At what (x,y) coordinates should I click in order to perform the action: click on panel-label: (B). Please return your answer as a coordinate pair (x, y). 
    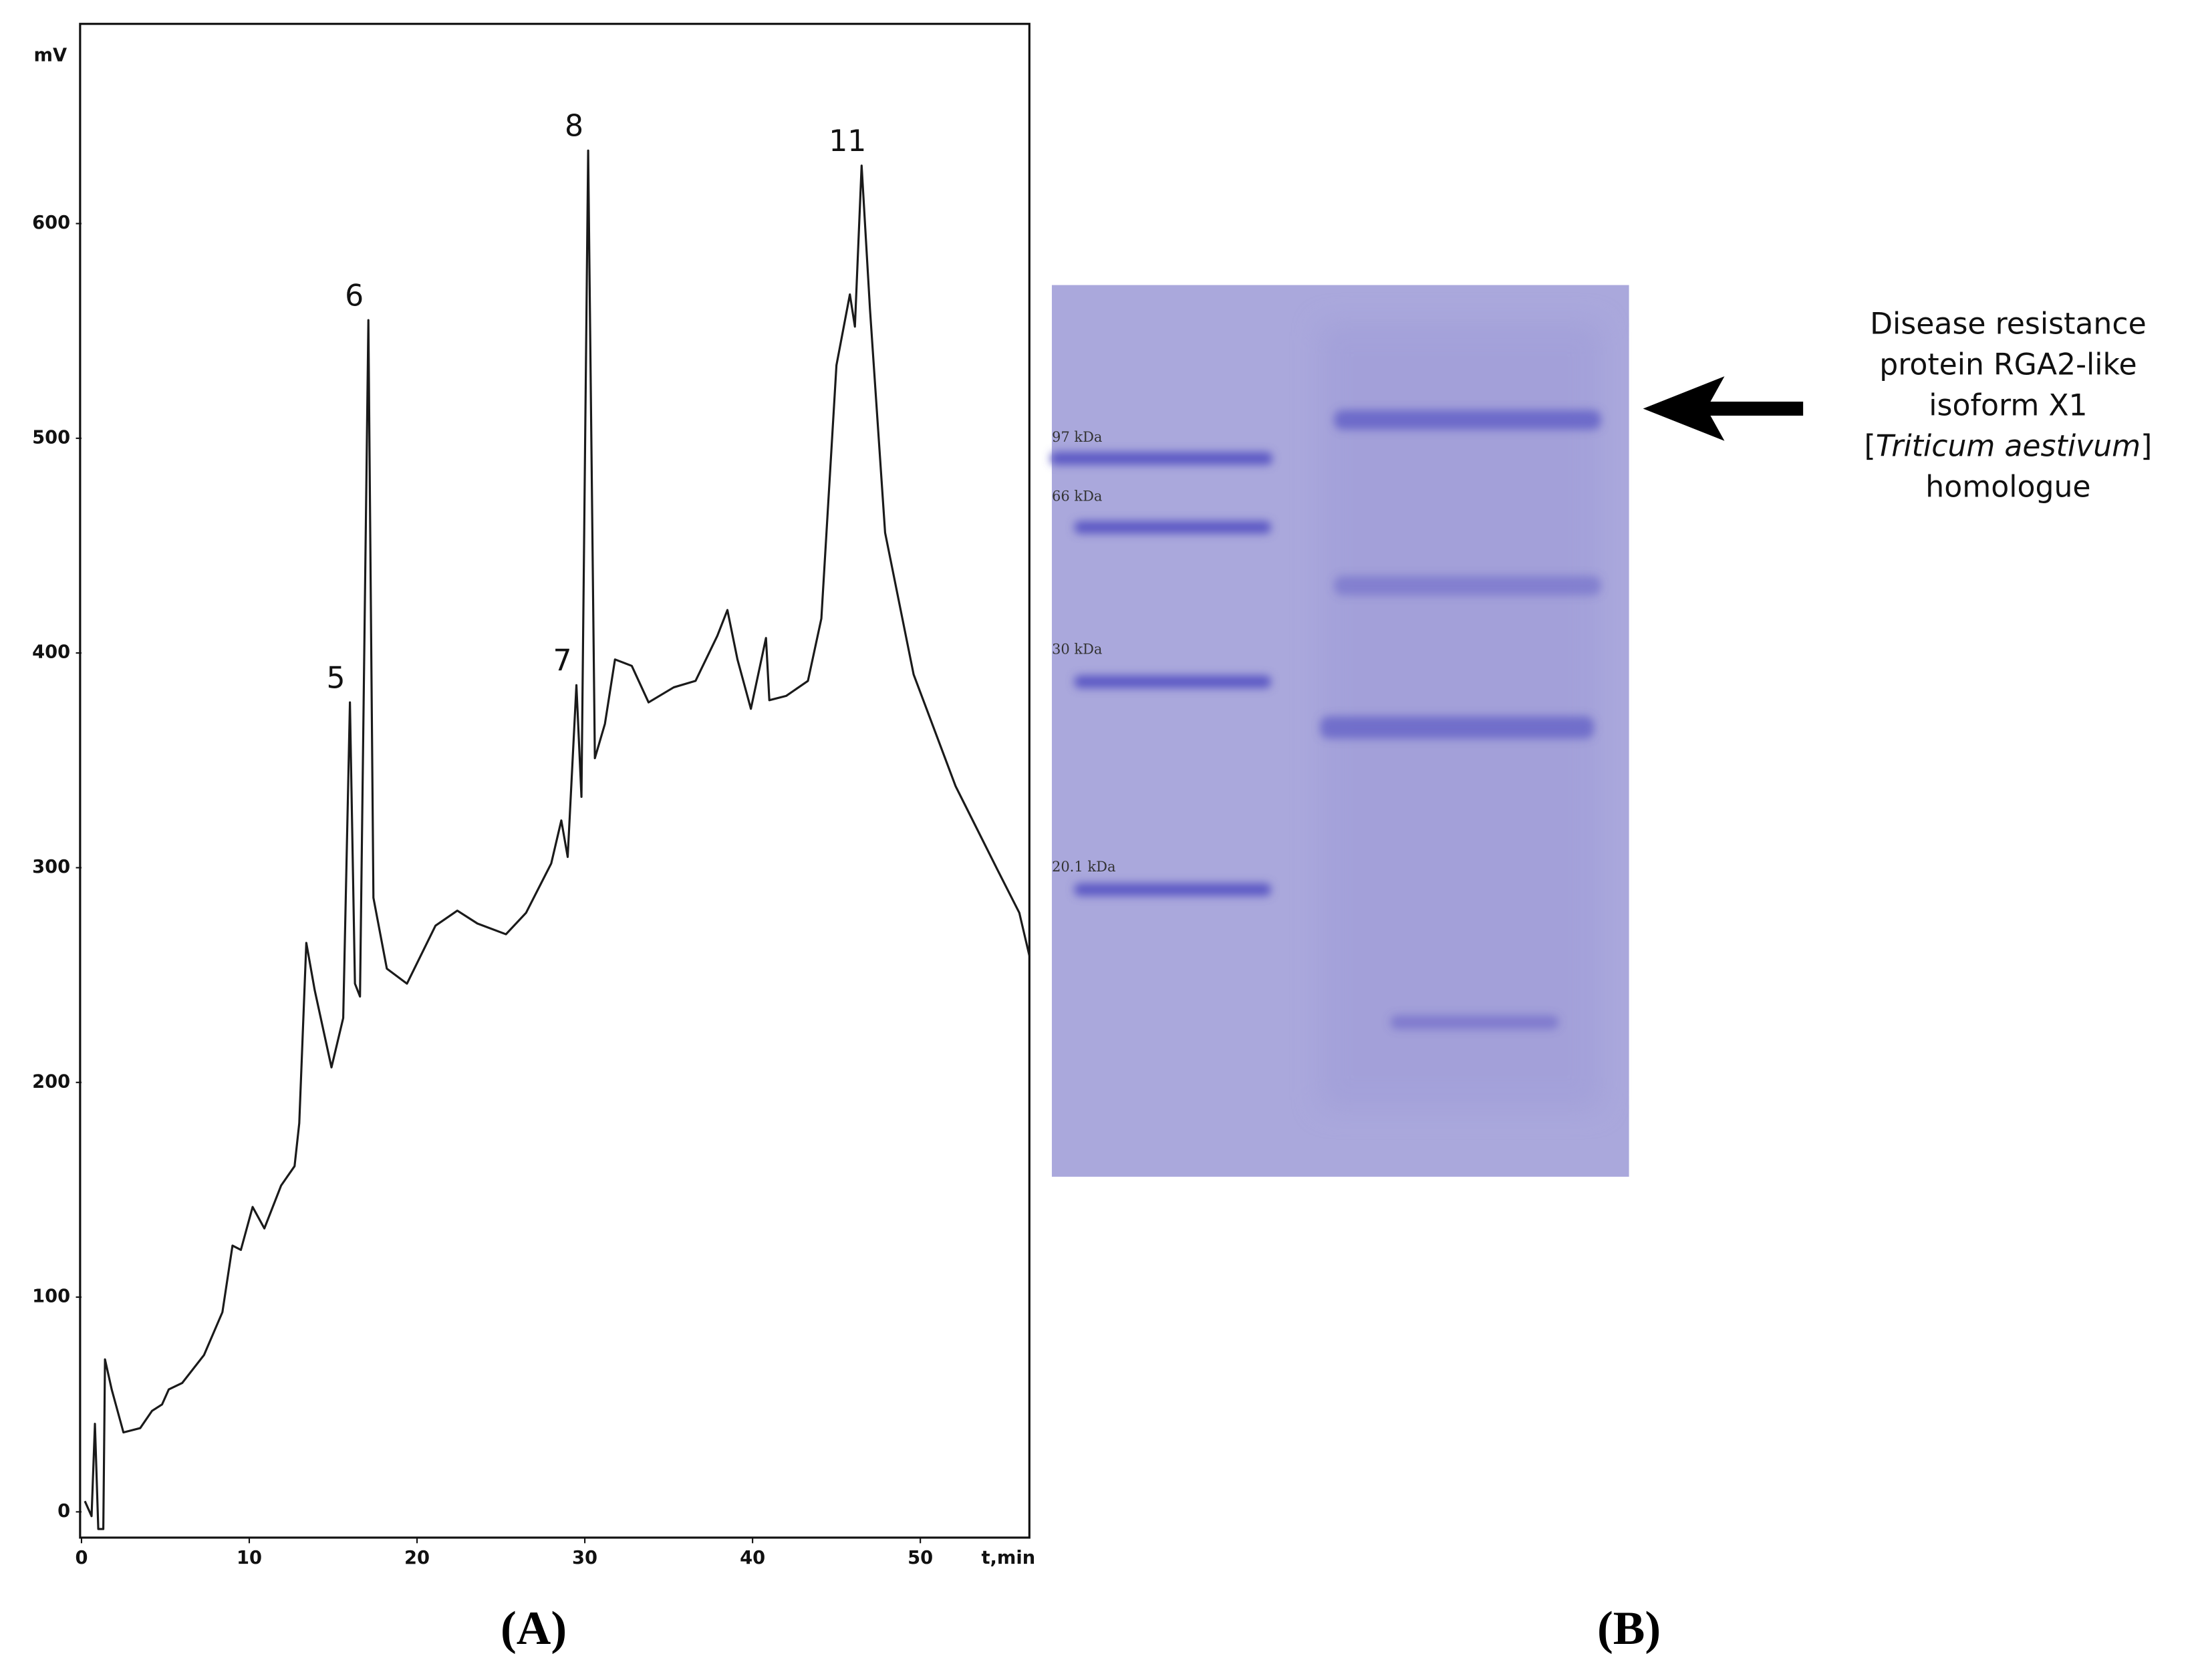
    Looking at the image, I should click on (1629, 1628).